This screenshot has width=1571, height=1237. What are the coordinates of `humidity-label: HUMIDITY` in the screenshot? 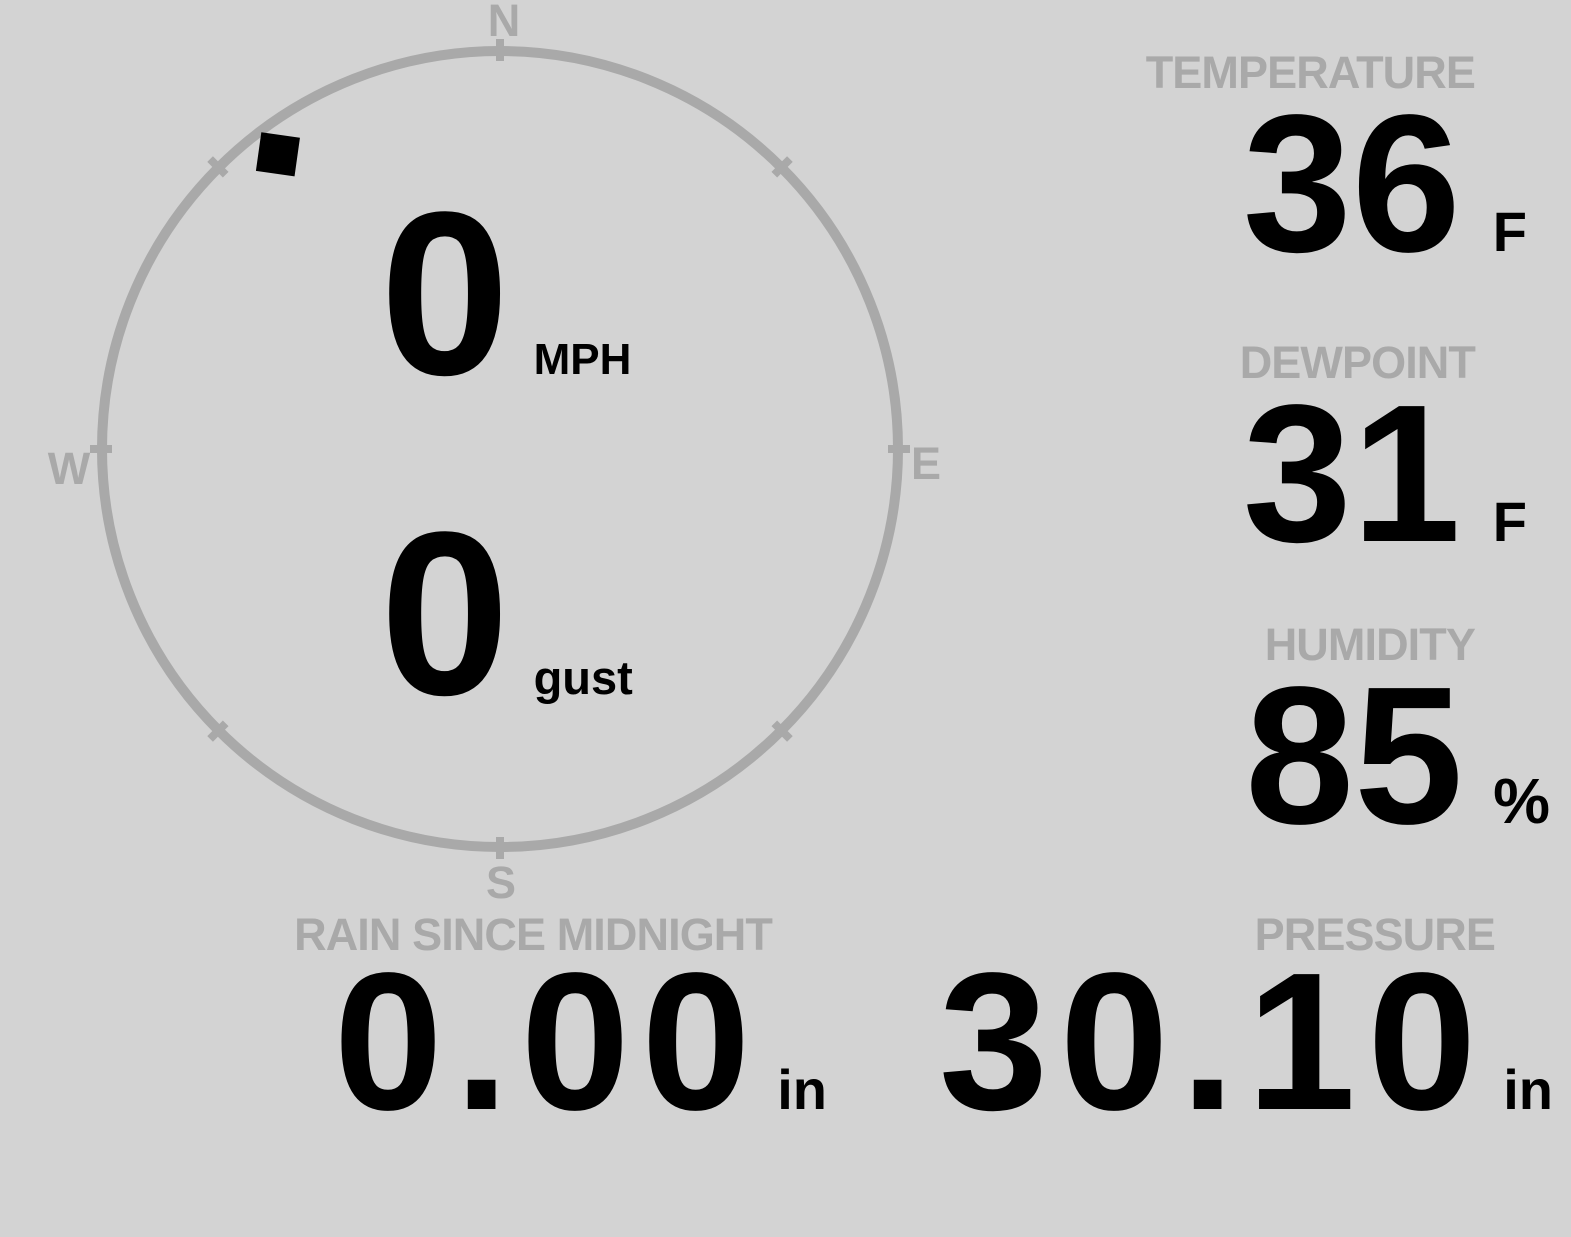 It's located at (1370, 644).